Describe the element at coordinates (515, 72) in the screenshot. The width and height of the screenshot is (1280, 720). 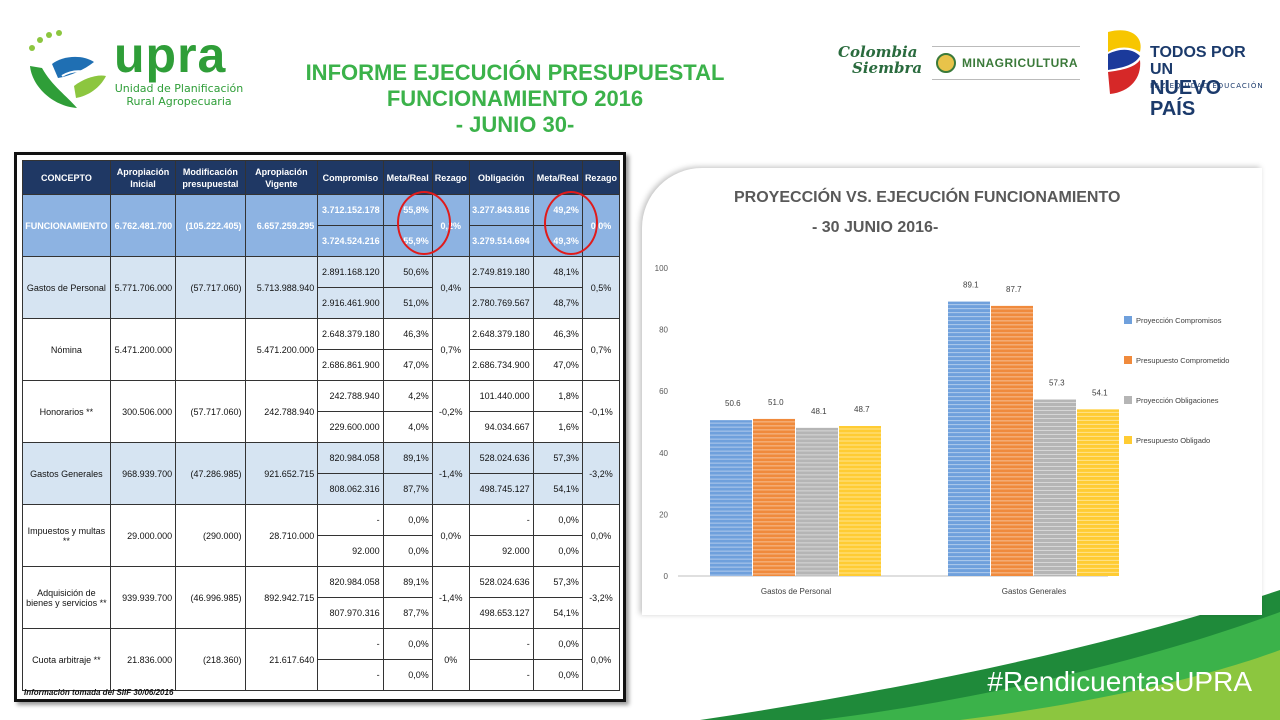
I see `title-line1: INFORME EJECUCIÓN PRESUPUESTAL` at that location.